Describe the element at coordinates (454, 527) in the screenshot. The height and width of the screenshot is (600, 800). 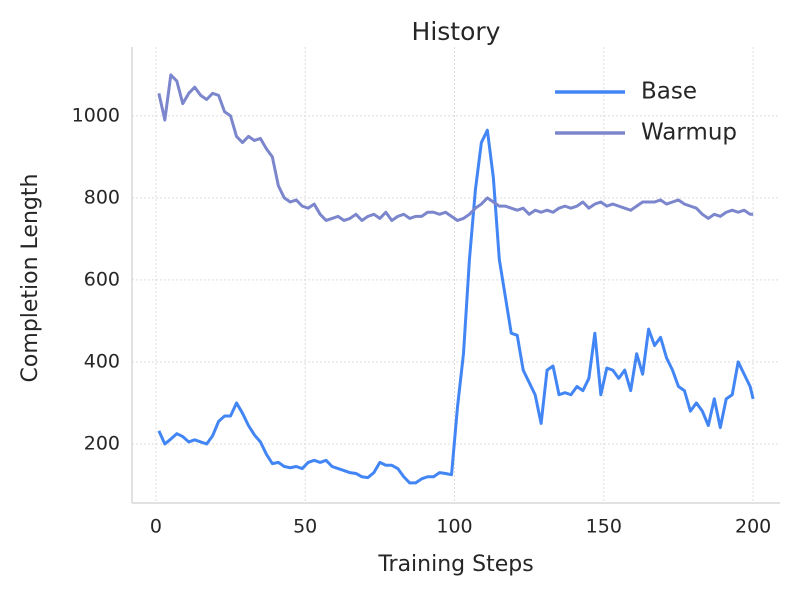
I see `x-tick-label: 100` at that location.